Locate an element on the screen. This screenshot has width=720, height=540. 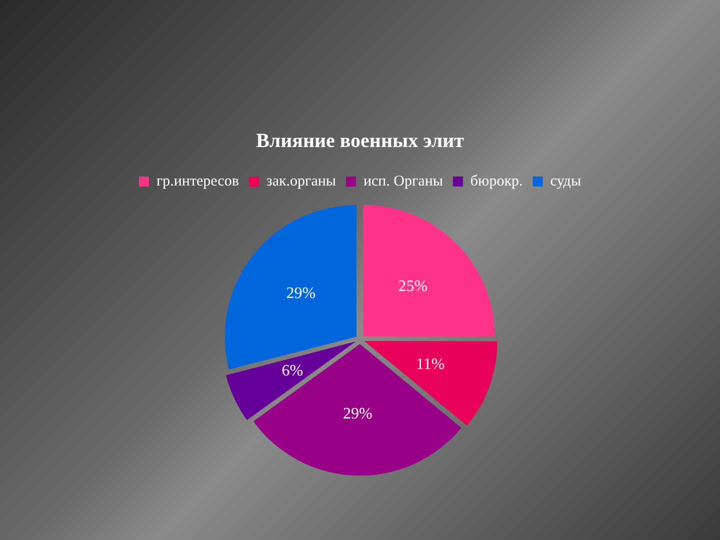
legend-label: зак.органы is located at coordinates (301, 181).